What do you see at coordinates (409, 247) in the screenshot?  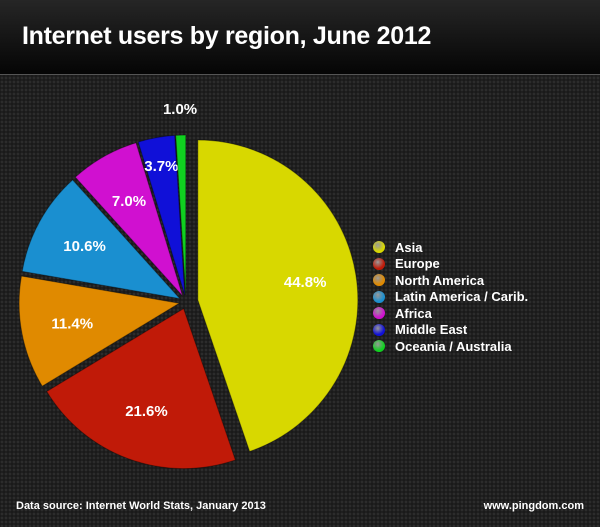 I see `legend-label: Asia` at bounding box center [409, 247].